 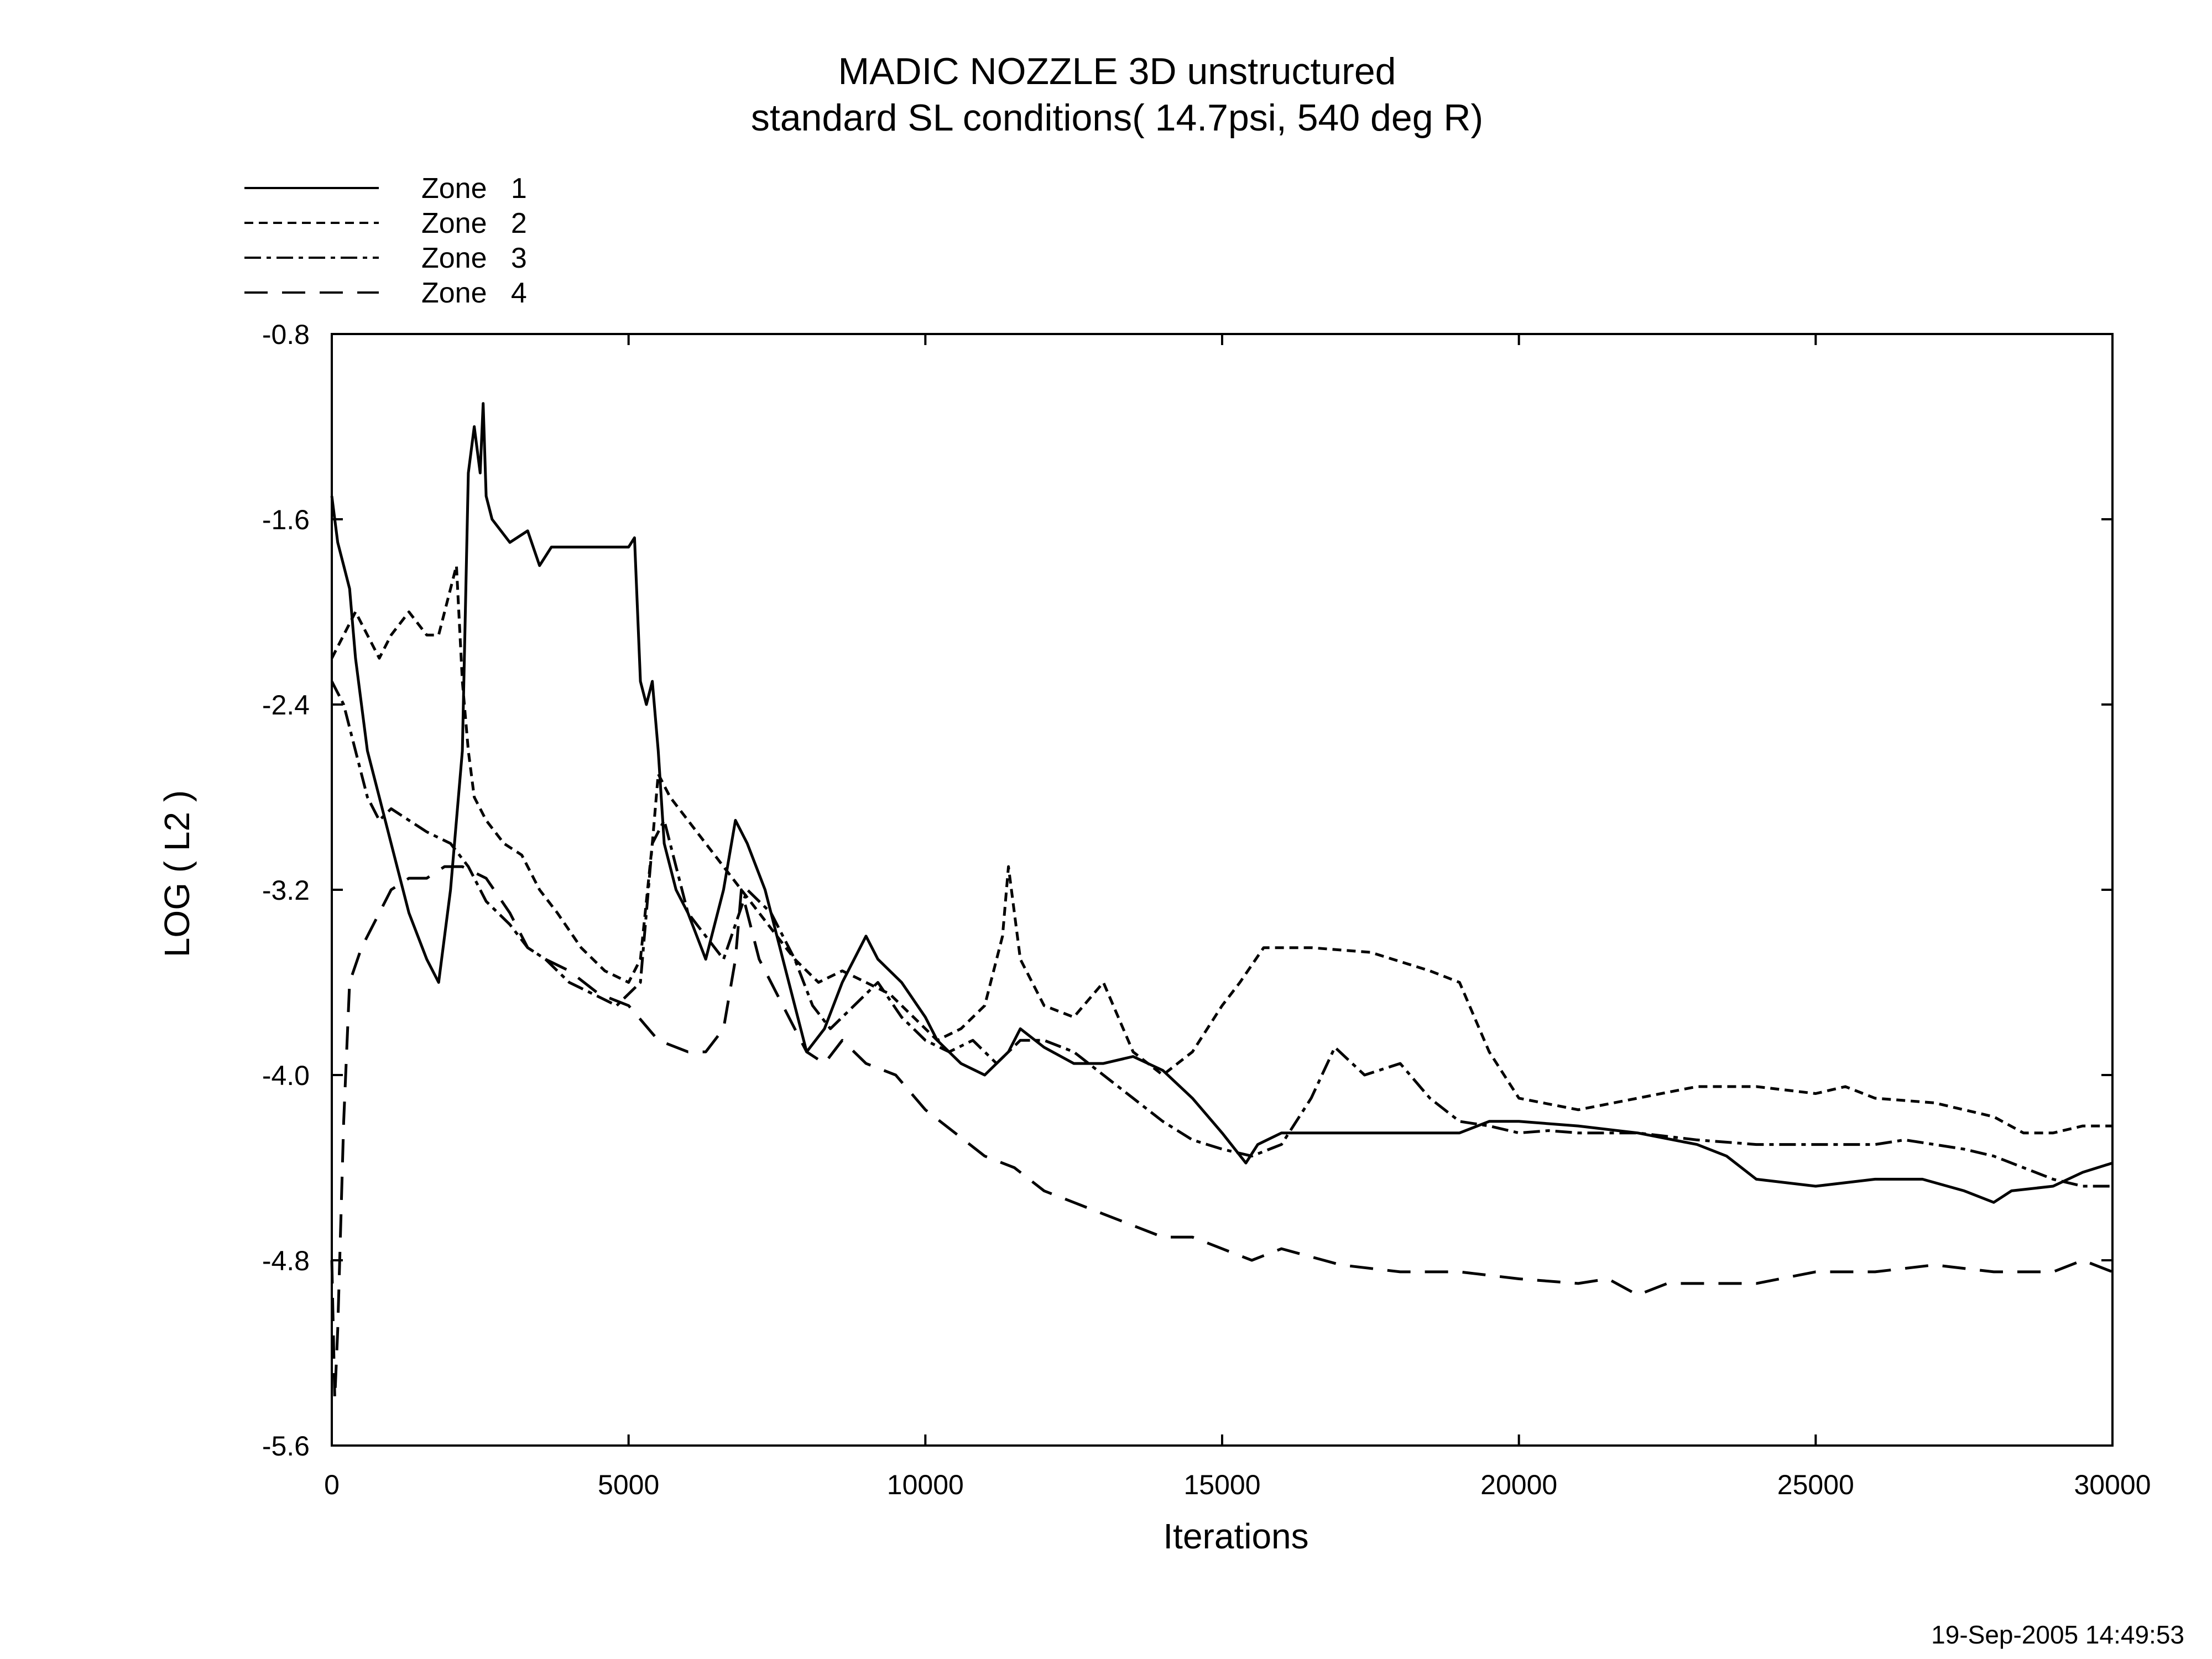 What do you see at coordinates (286, 891) in the screenshot?
I see `y-tick-label: -3.2` at bounding box center [286, 891].